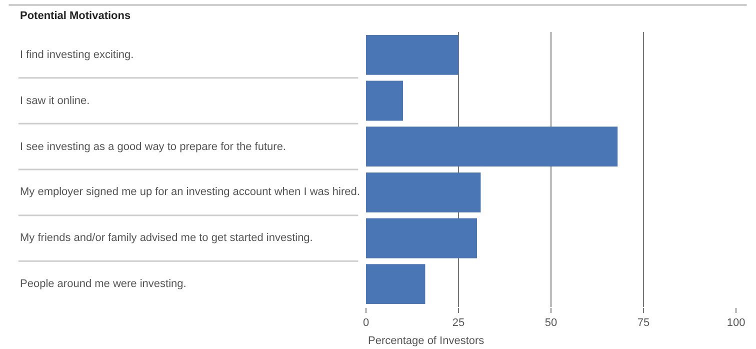 This screenshot has width=756, height=349. Describe the element at coordinates (55, 101) in the screenshot. I see `y-tick-label: I saw it online.` at that location.